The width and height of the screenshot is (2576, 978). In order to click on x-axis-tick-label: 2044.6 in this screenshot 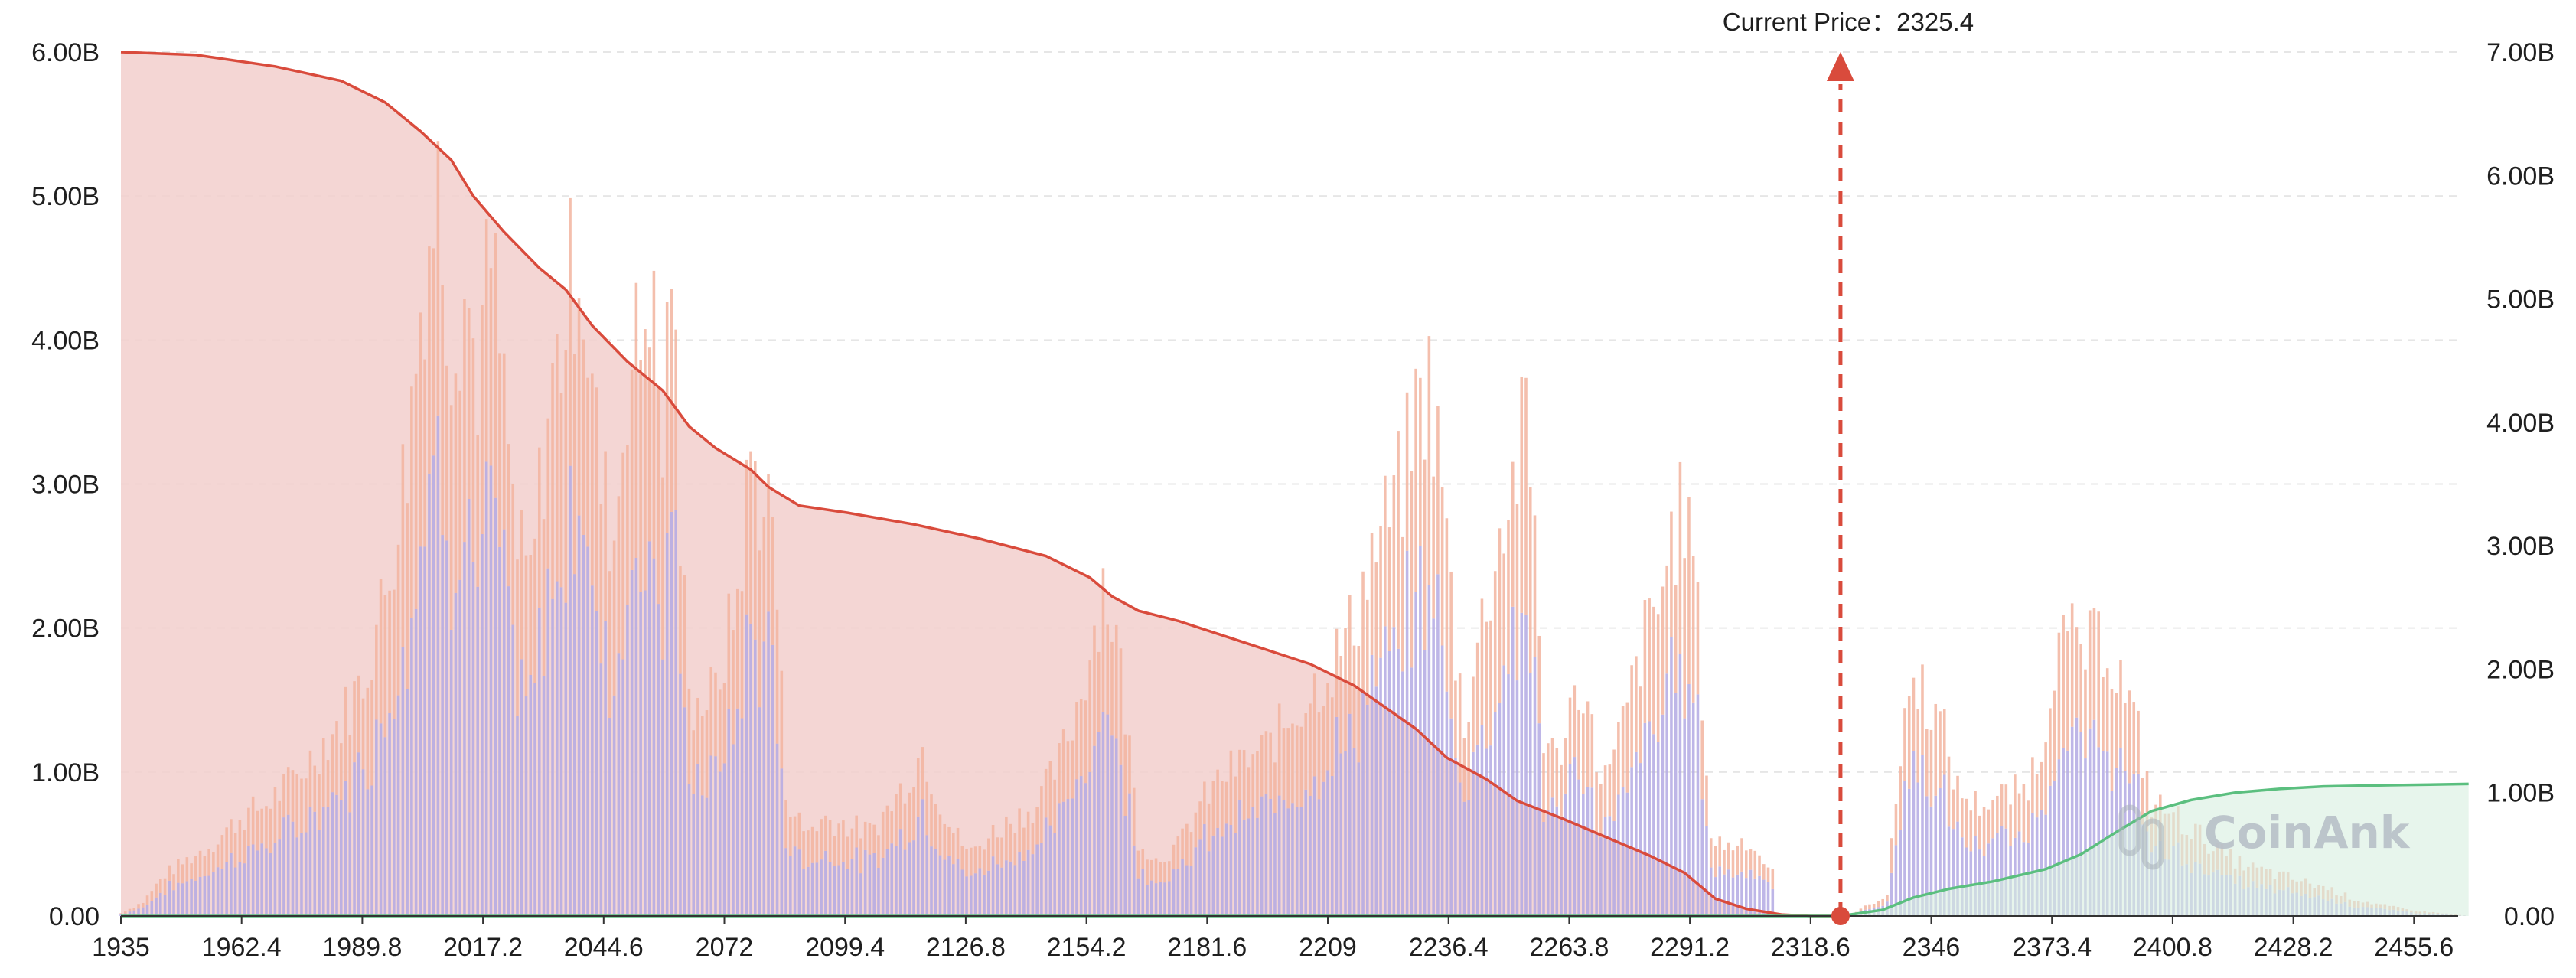, I will do `click(604, 947)`.